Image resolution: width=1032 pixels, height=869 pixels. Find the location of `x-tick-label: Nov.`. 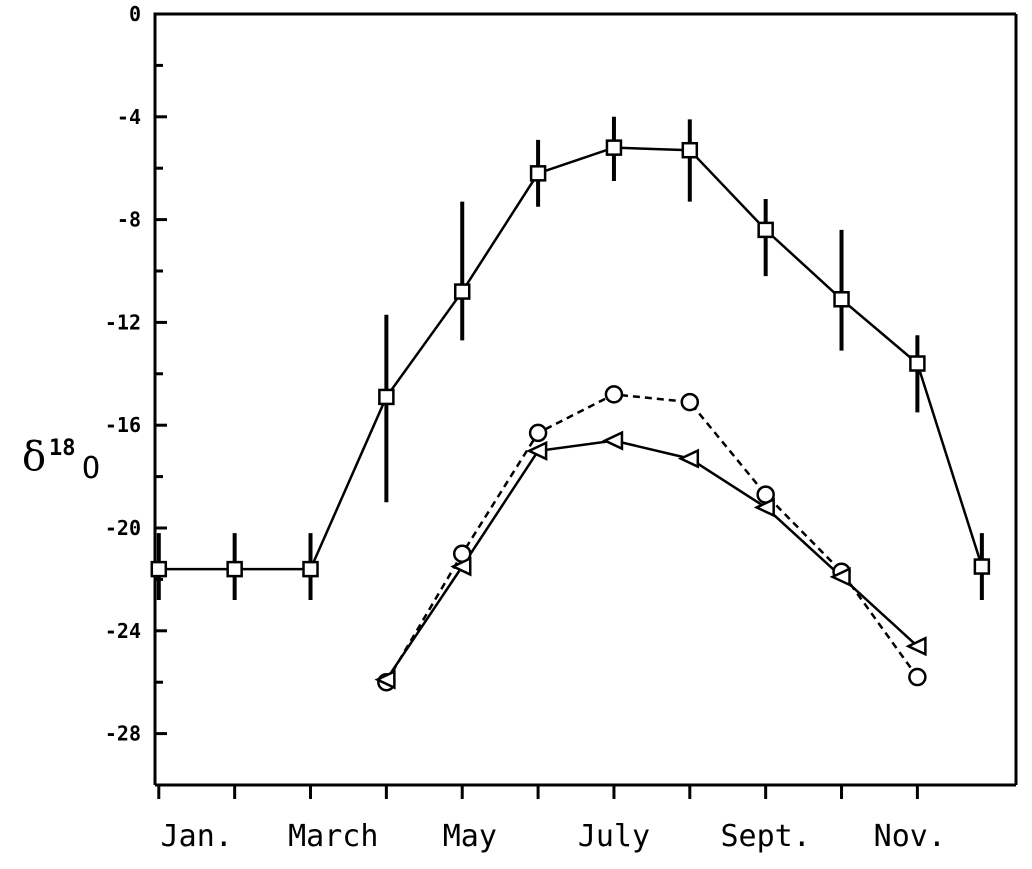

x-tick-label: Nov. is located at coordinates (910, 836).